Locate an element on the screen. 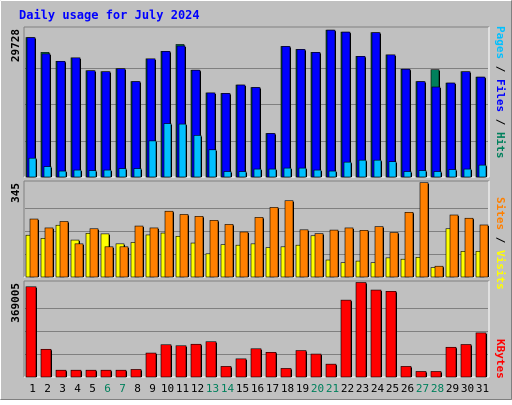 This screenshot has height=405, width=512. day-label: 18 is located at coordinates (287, 388).